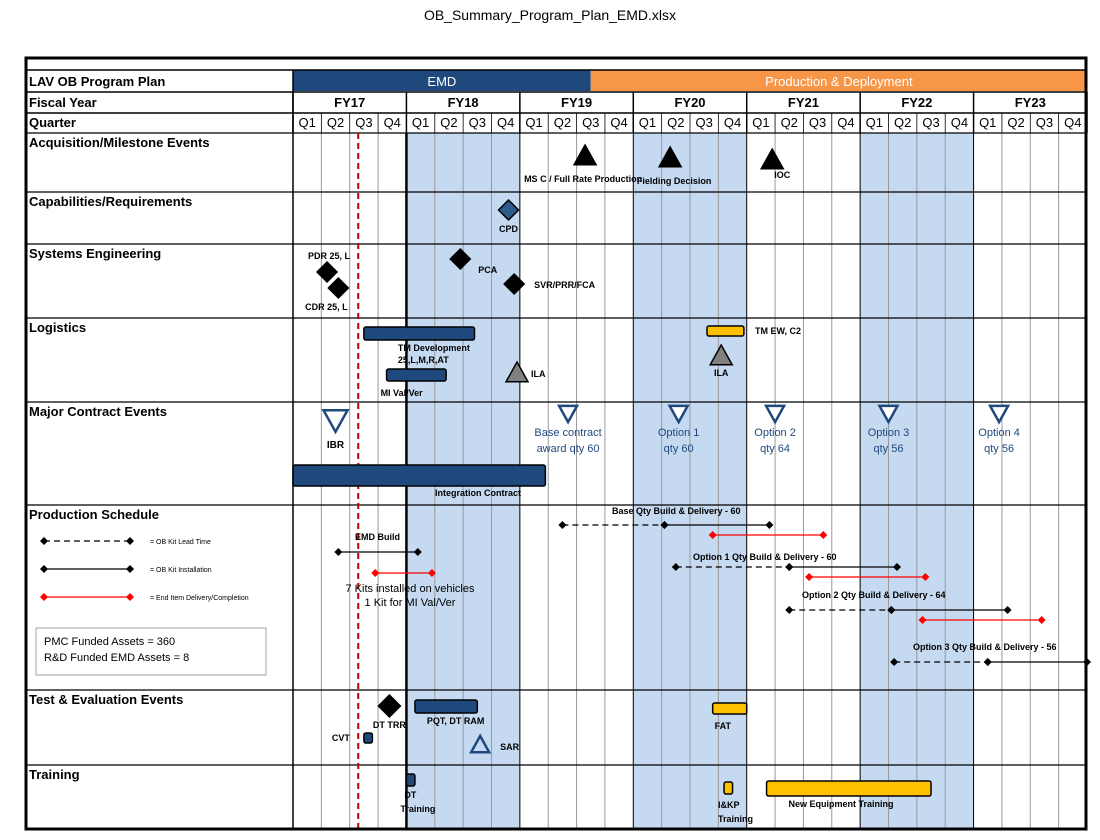 The image size is (1100, 840). What do you see at coordinates (57, 327) in the screenshot?
I see `row-label: Logistics` at bounding box center [57, 327].